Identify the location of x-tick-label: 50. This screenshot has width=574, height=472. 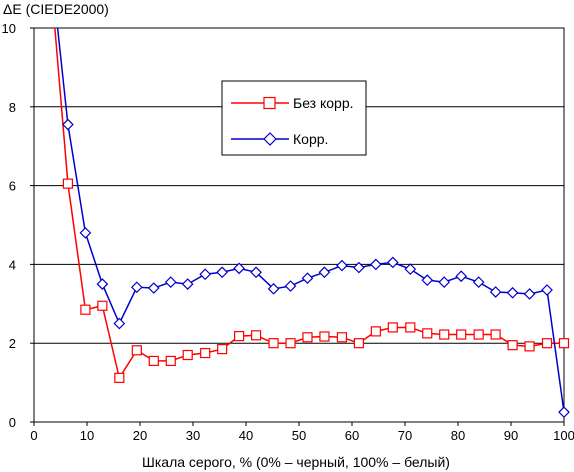
(299, 435).